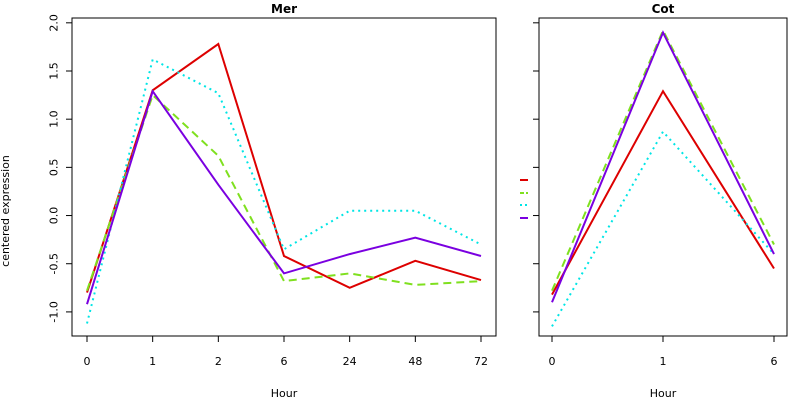 The image size is (800, 400). Describe the element at coordinates (284, 9) in the screenshot. I see `panel-title-mer: Mer` at that location.